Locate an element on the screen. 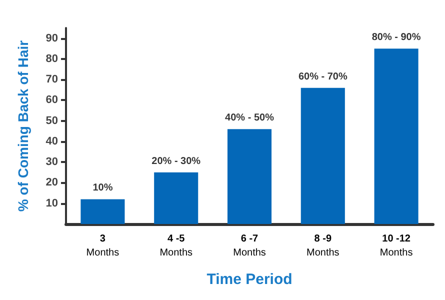 This screenshot has width=445, height=300. y-tick-label: 20 is located at coordinates (52, 182).